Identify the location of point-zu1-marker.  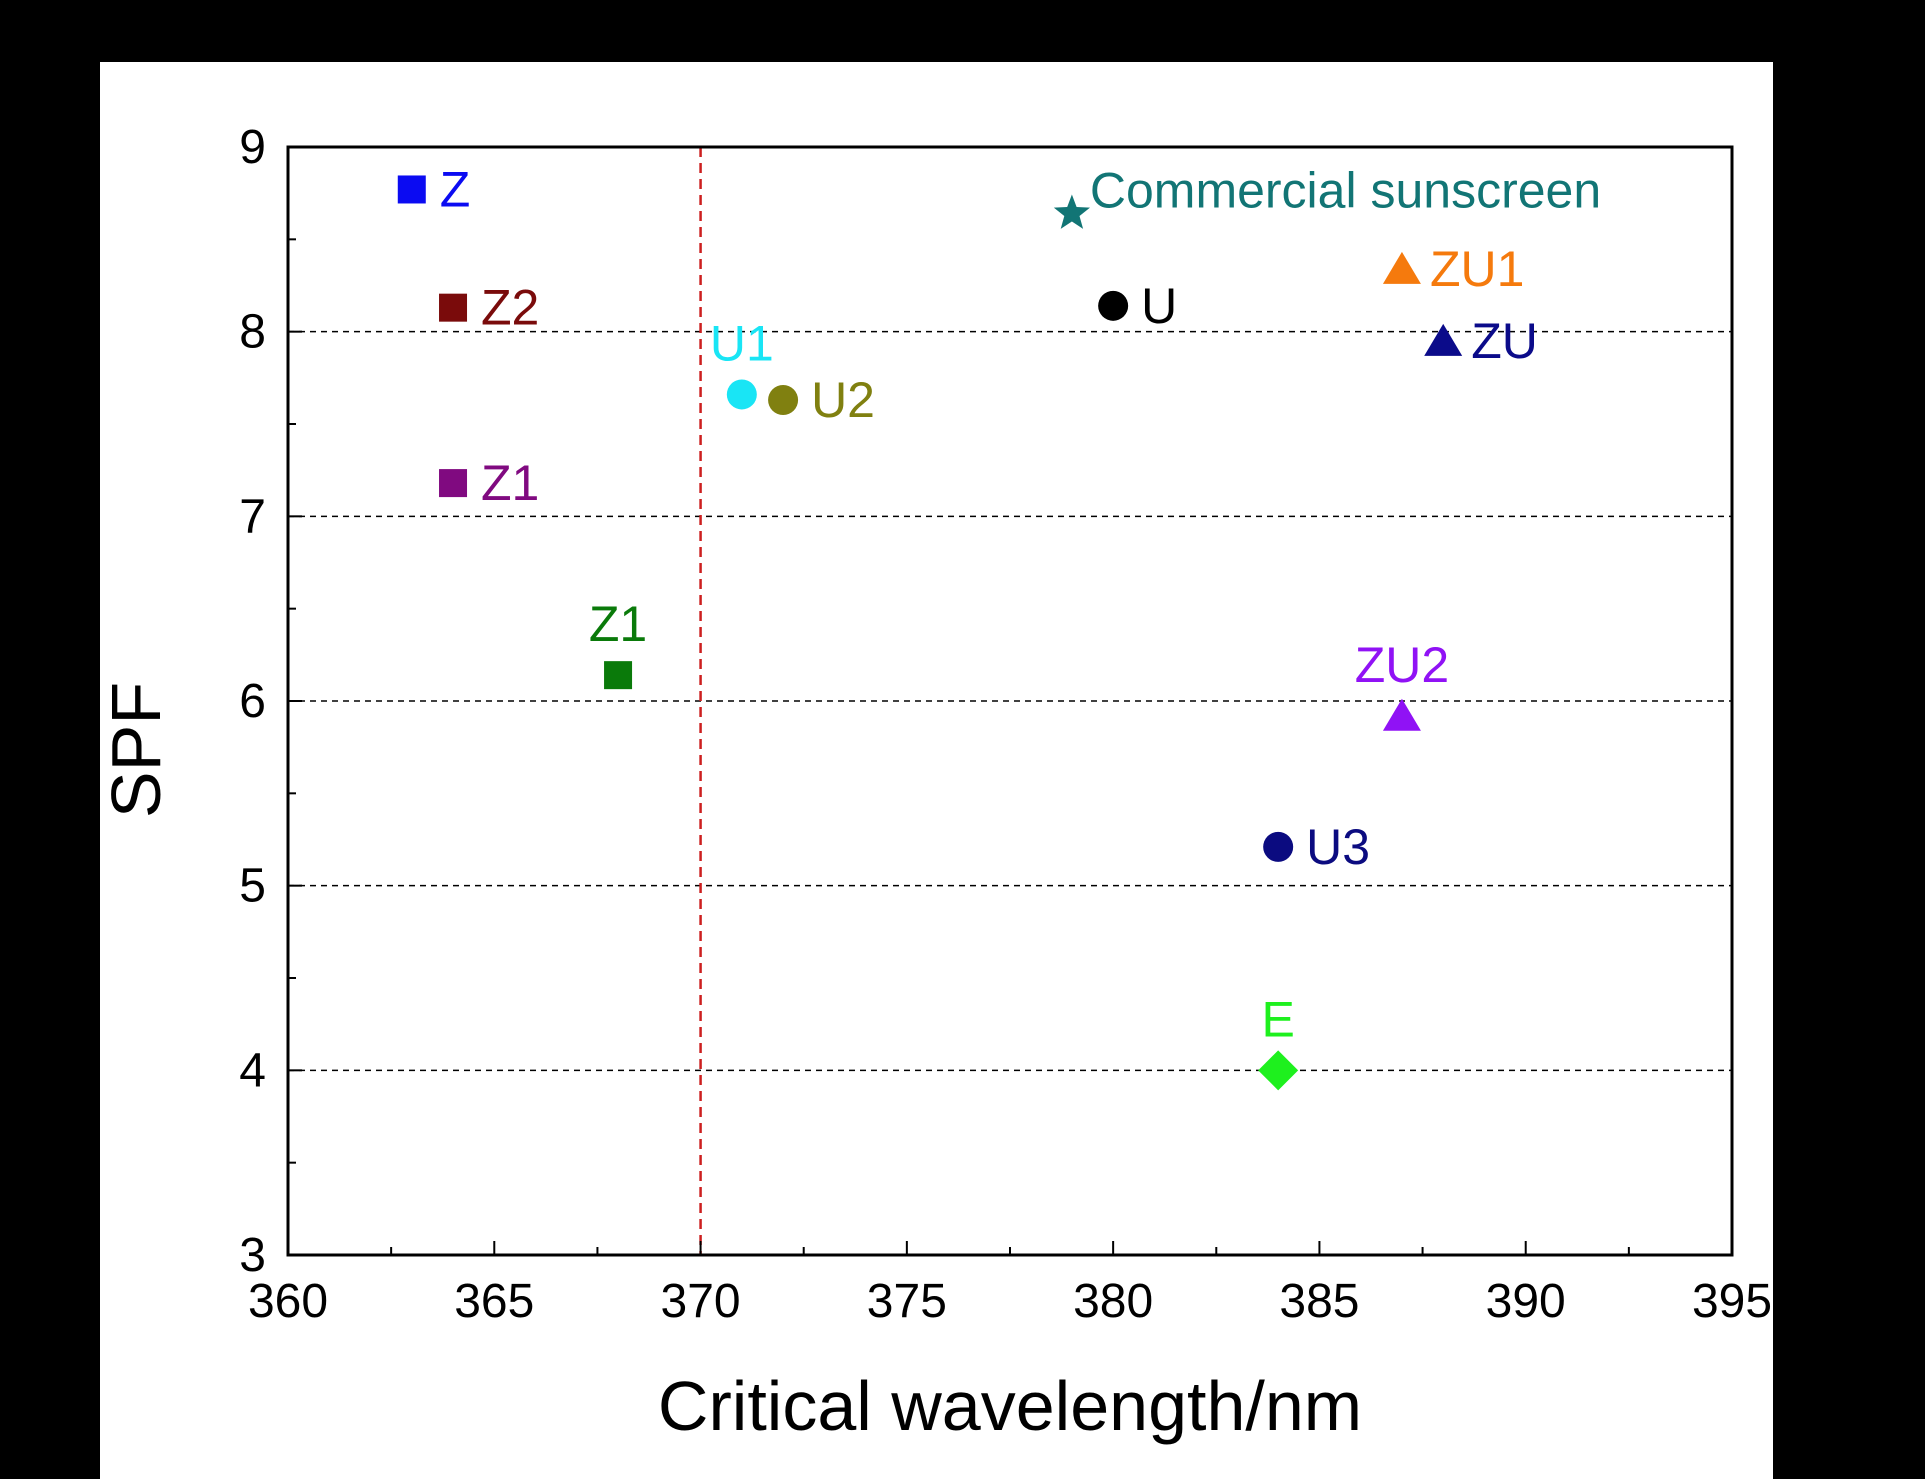
(1401, 267).